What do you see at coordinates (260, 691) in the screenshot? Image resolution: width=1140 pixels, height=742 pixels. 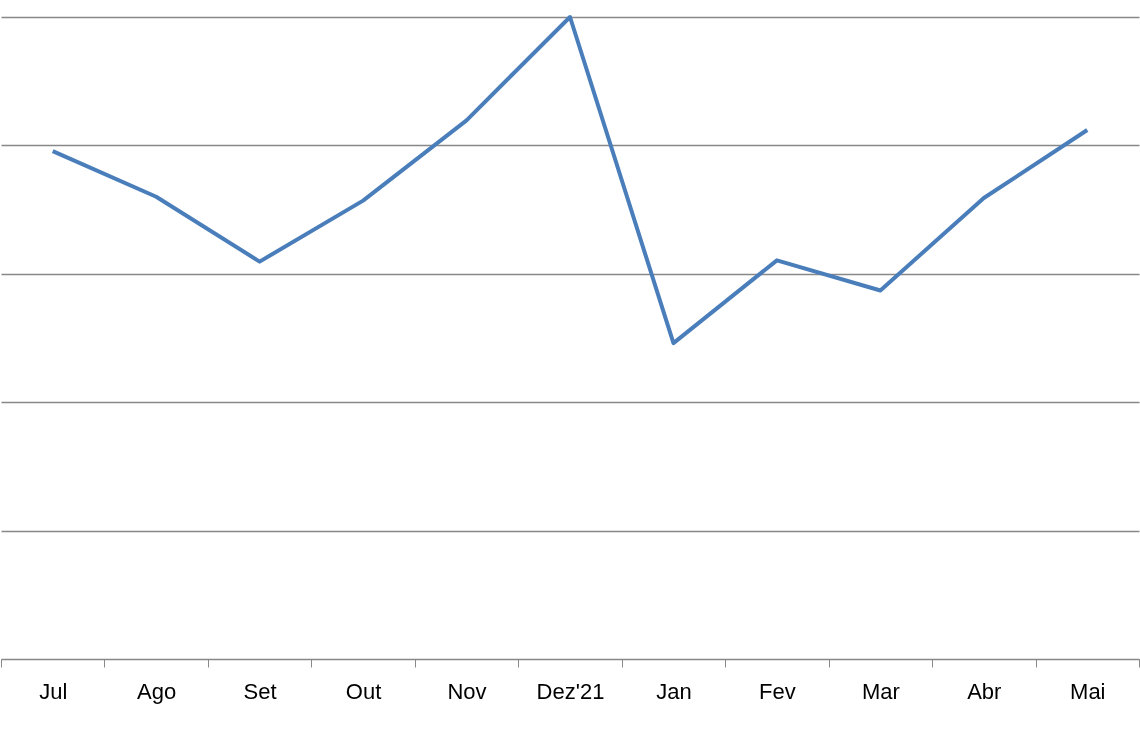 I see `x-tick-label: Set` at bounding box center [260, 691].